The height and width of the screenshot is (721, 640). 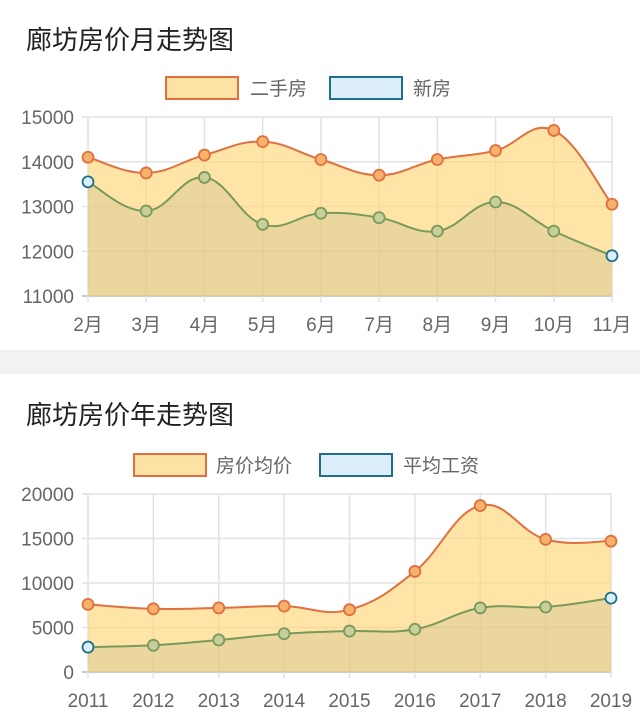 What do you see at coordinates (480, 701) in the screenshot?
I see `x-tick-label: 2017` at bounding box center [480, 701].